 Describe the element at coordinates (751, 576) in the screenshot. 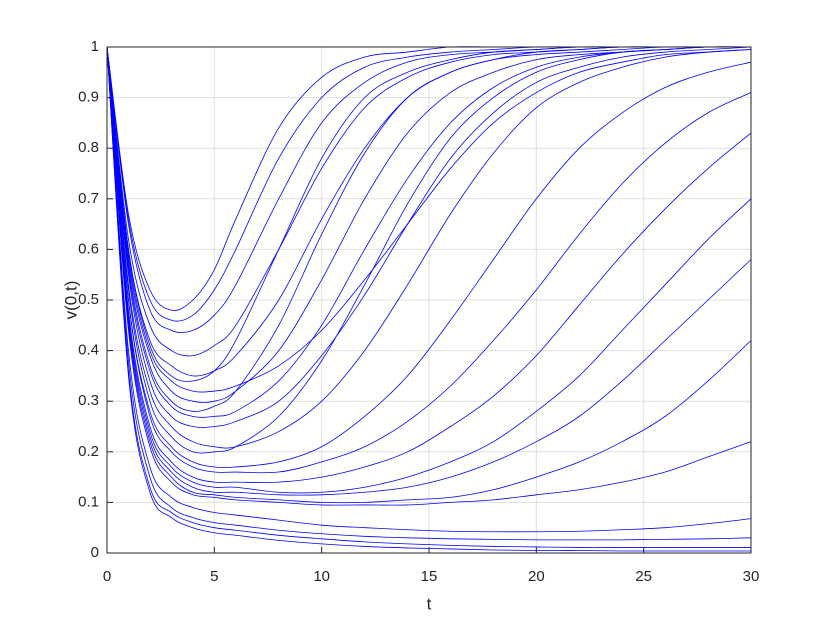

I see `x-tick-label: 30` at that location.